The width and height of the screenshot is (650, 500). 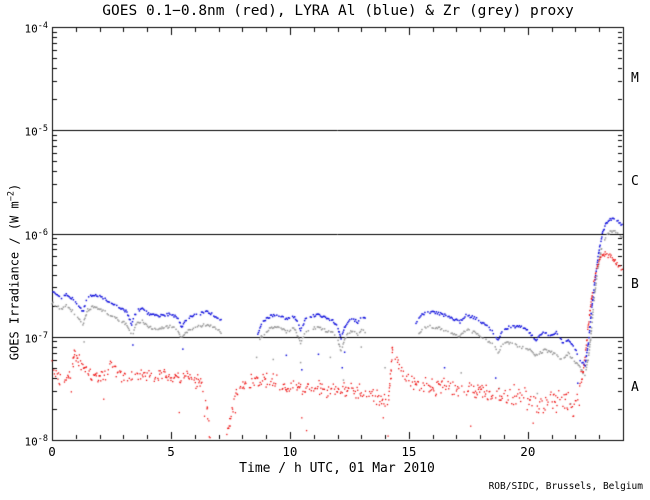 What do you see at coordinates (11, 196) in the screenshot?
I see `y-axis-title-exponent: −2` at bounding box center [11, 196].